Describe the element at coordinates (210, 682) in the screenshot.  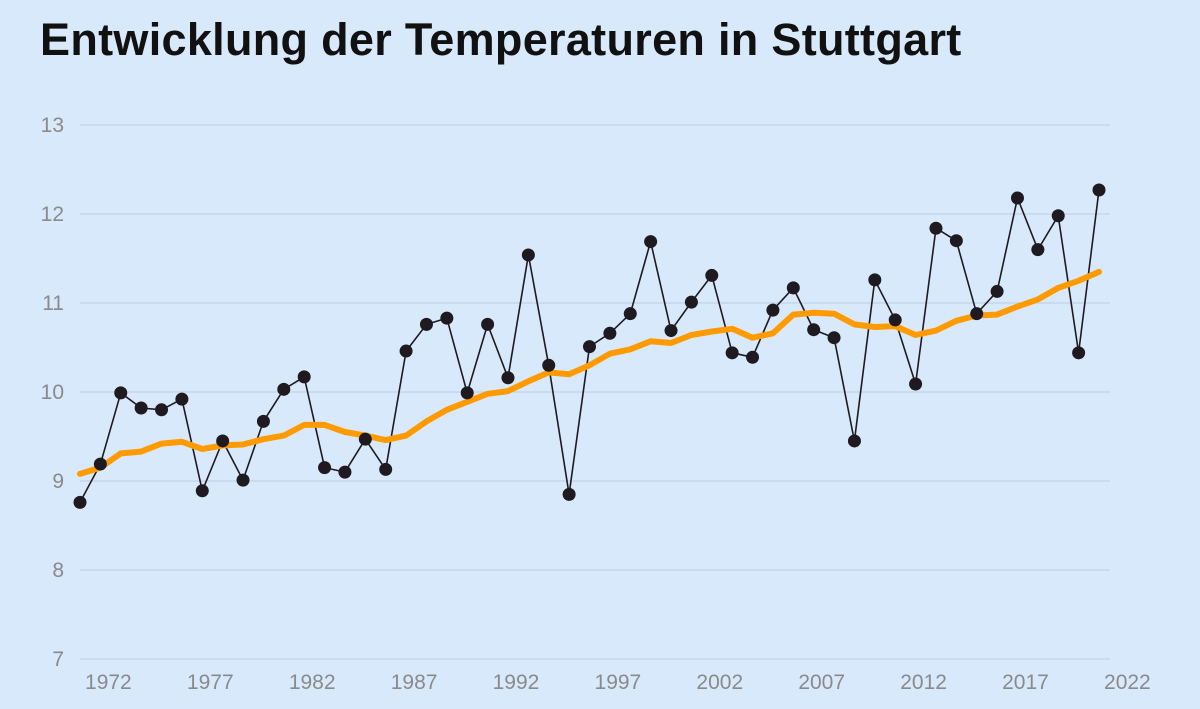
I see `x-tick-label: 1977` at that location.